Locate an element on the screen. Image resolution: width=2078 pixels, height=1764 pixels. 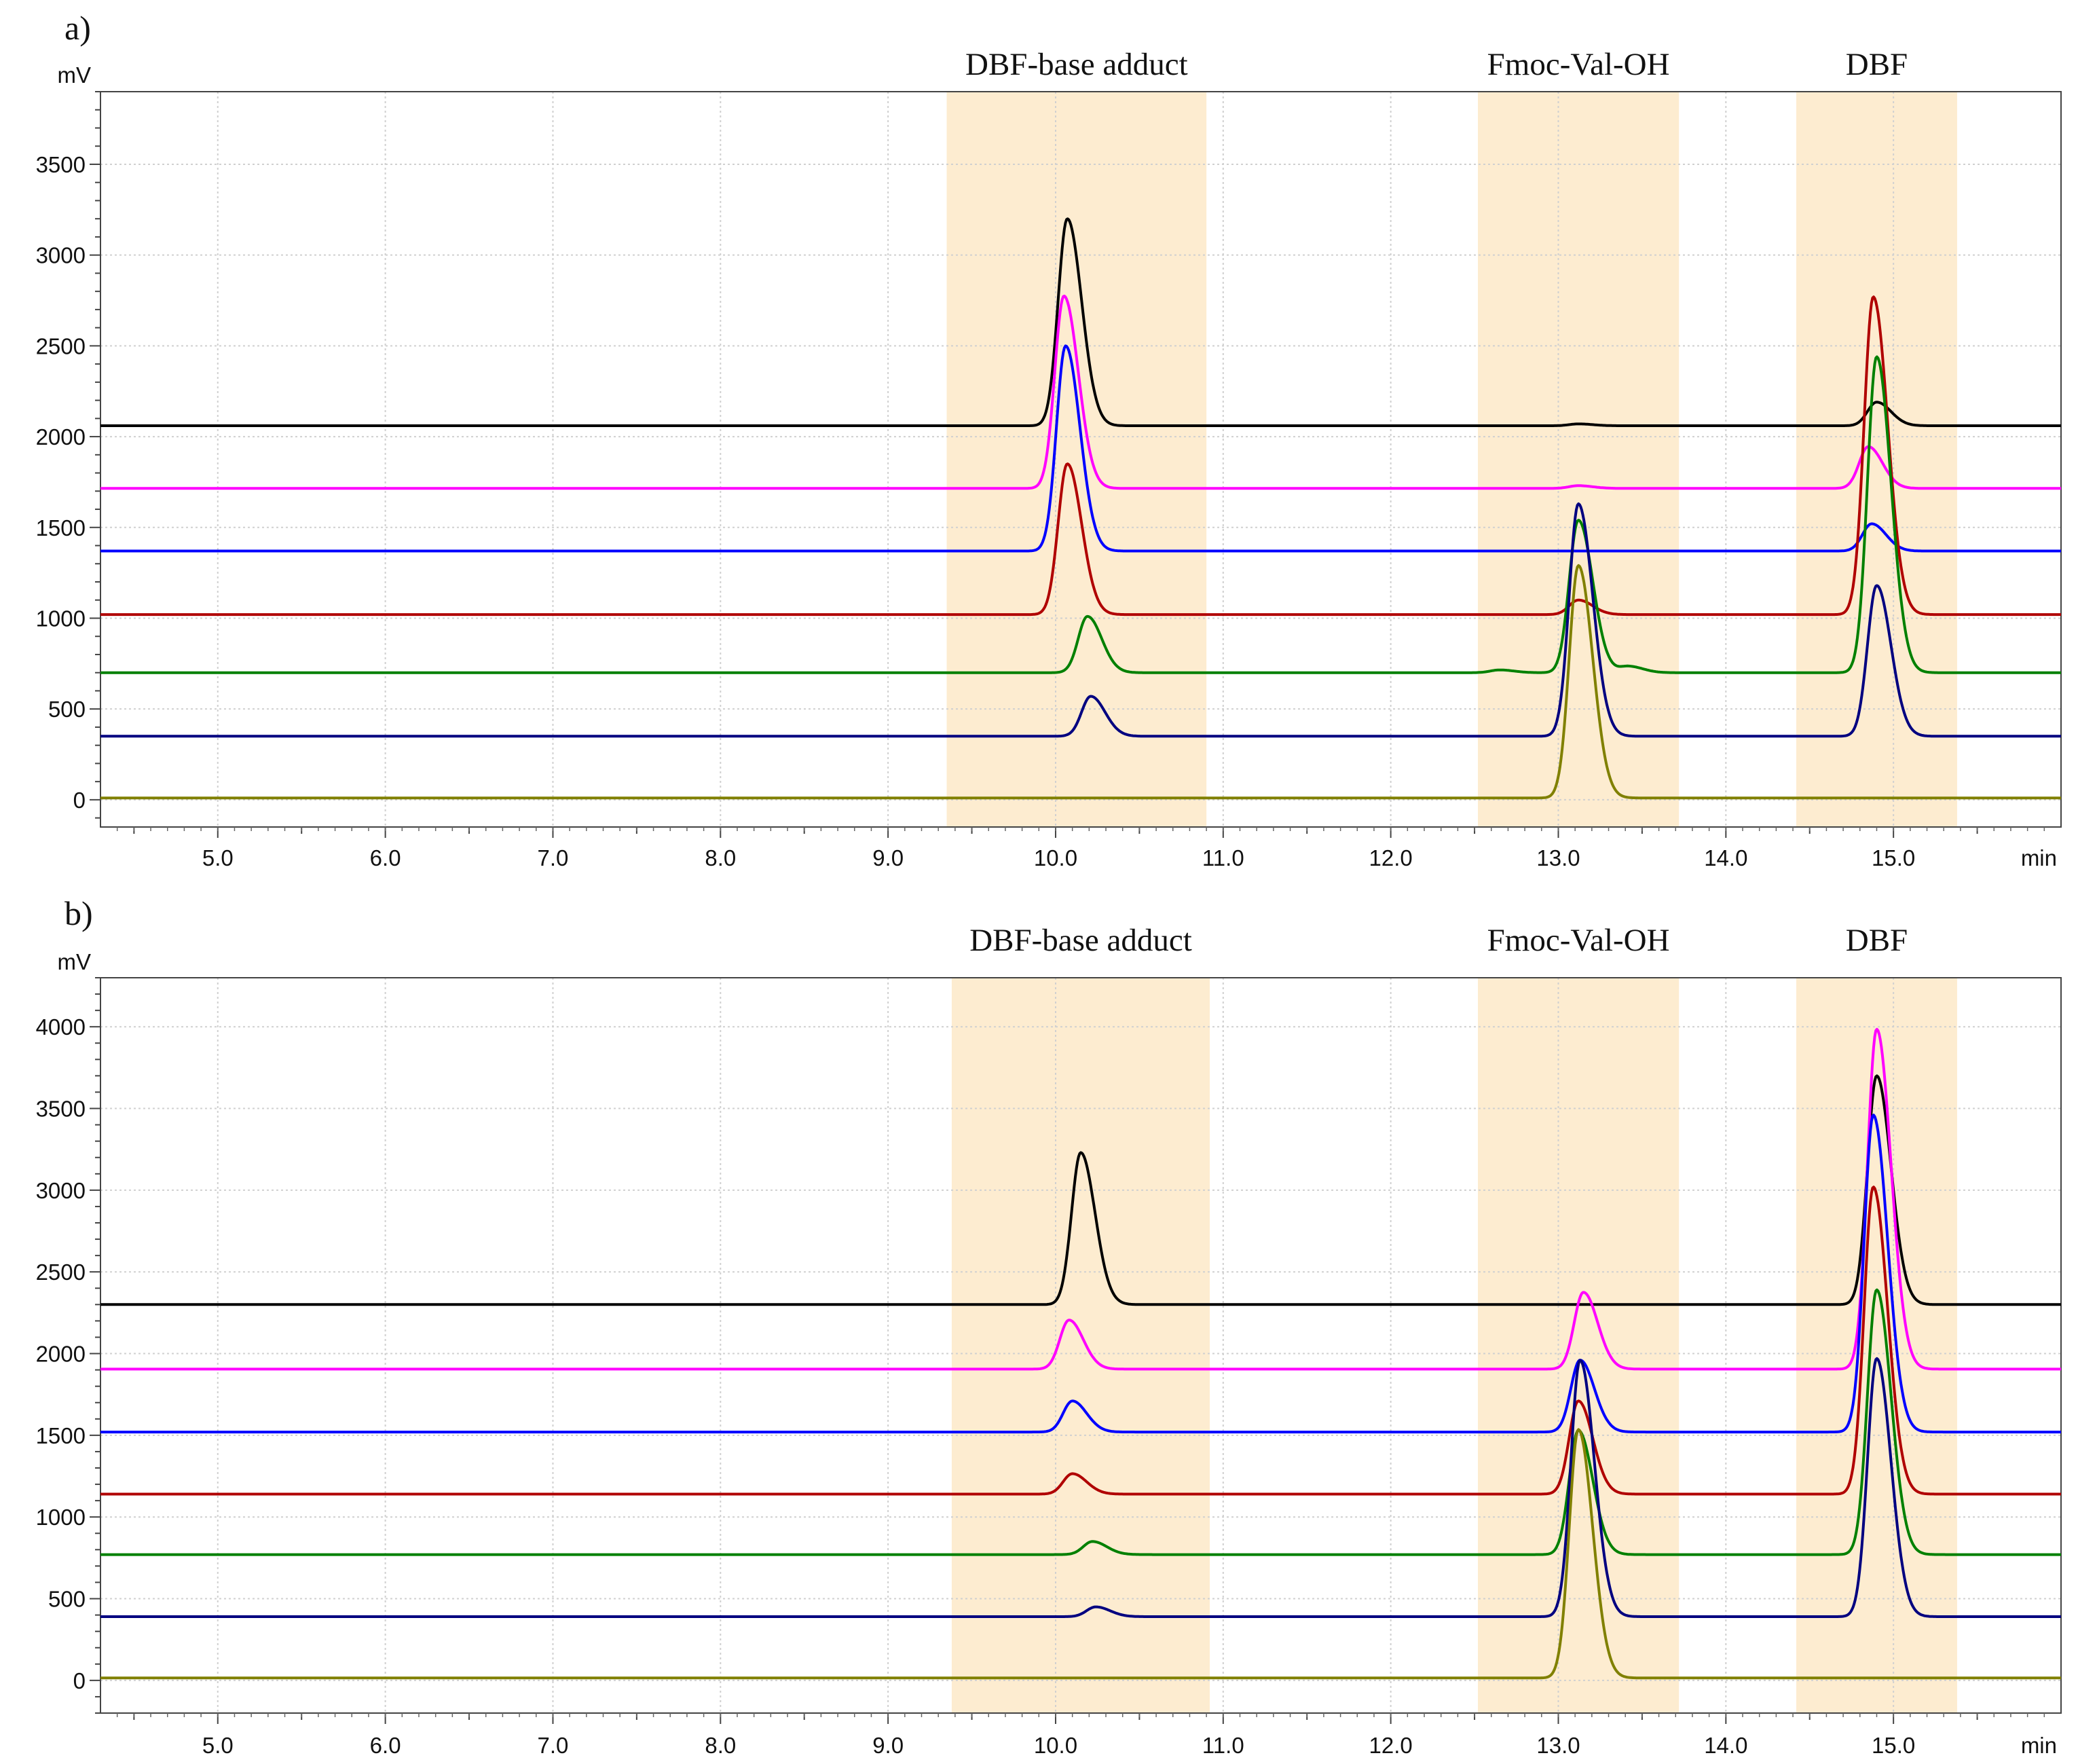
panel-label: b) is located at coordinates (79, 913).